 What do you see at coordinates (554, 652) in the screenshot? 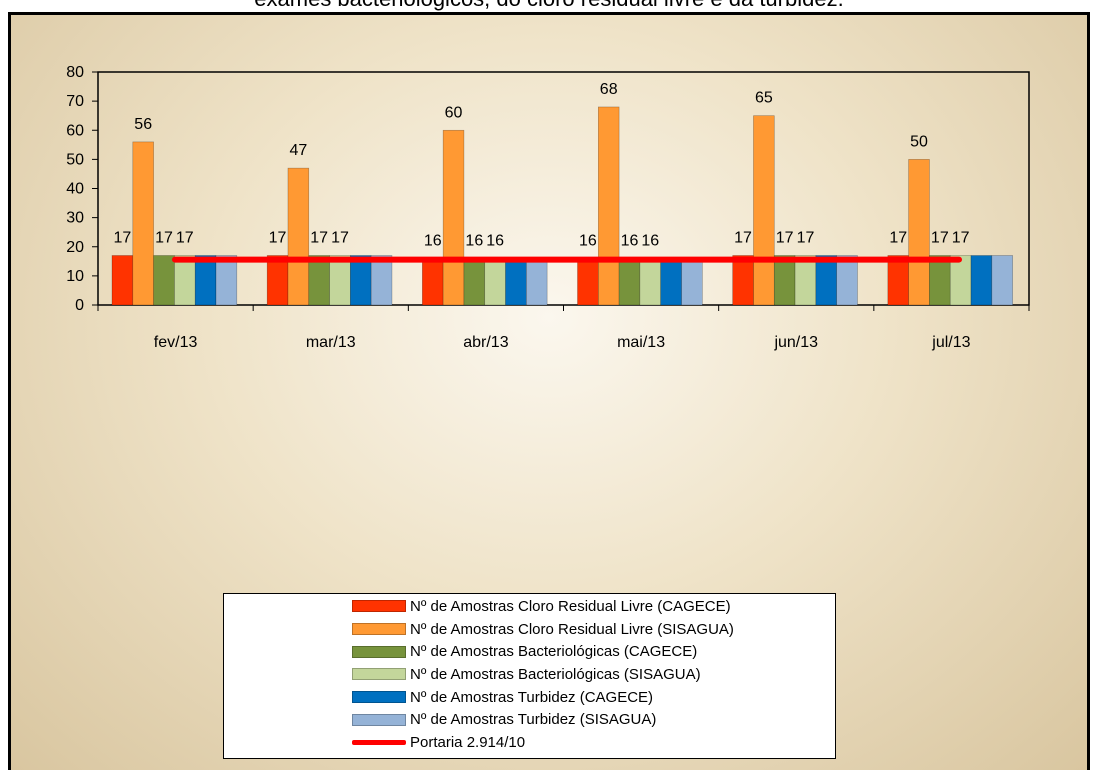
I see `legend-label: Nº de Amostras Bacteriológicas (CAGECE)` at bounding box center [554, 652].